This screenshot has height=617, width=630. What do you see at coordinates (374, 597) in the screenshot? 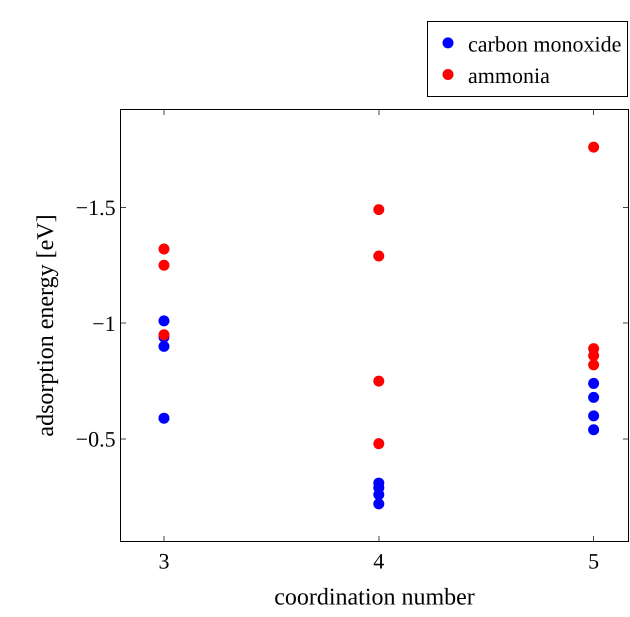
I see `x-axis-title: coordination number` at bounding box center [374, 597].